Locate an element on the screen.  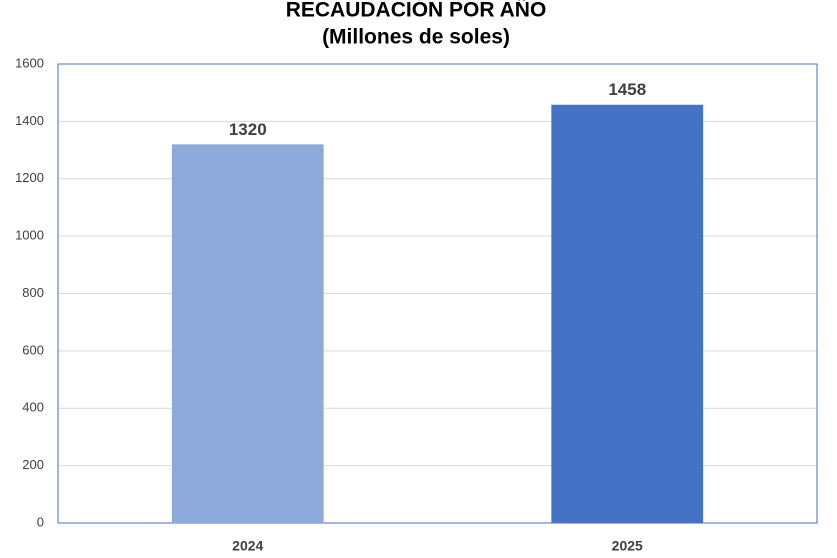
data-label: 1458 is located at coordinates (627, 89).